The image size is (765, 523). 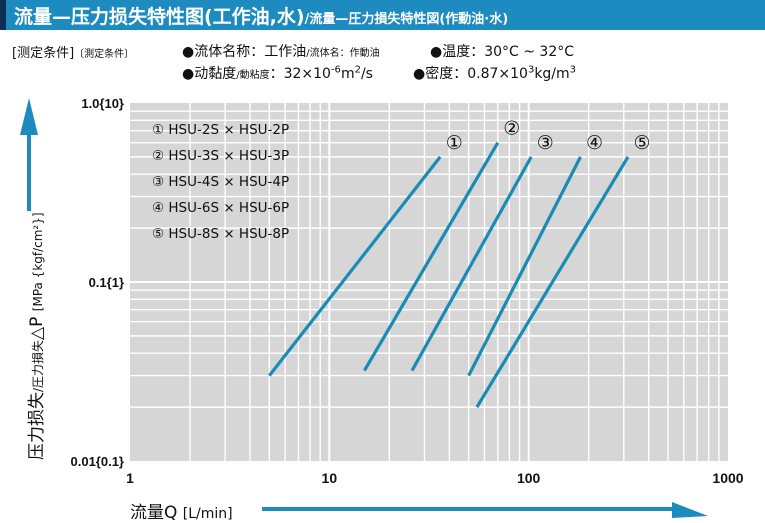 I want to click on condition-density-unit: kg/m, so click(x=552, y=74).